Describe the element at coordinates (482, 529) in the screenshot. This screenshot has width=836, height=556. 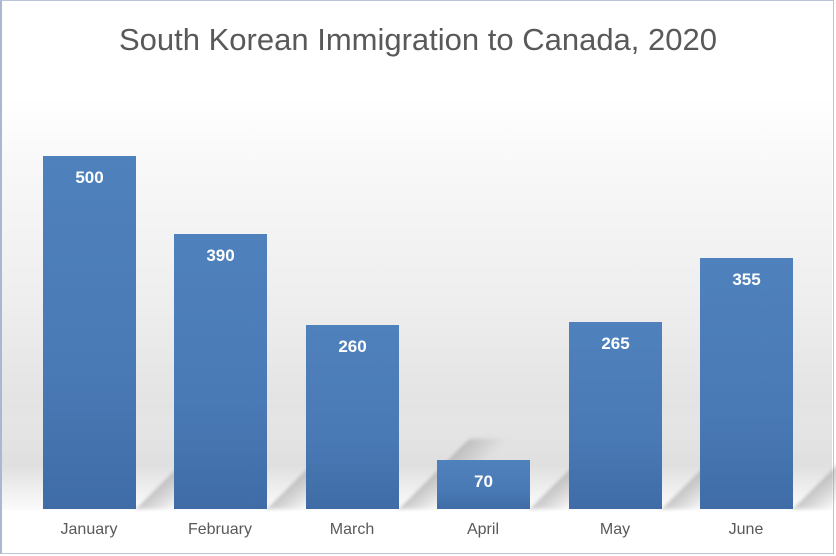
I see `x-axis-label: April` at that location.